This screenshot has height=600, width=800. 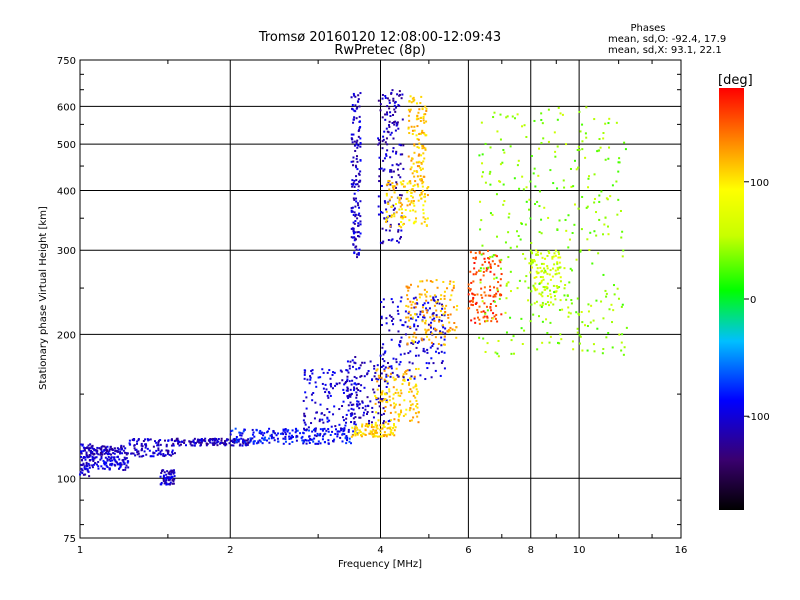 What do you see at coordinates (43, 298) in the screenshot?
I see `y-axis-label: Stationary phase Virtual Height [km]` at bounding box center [43, 298].